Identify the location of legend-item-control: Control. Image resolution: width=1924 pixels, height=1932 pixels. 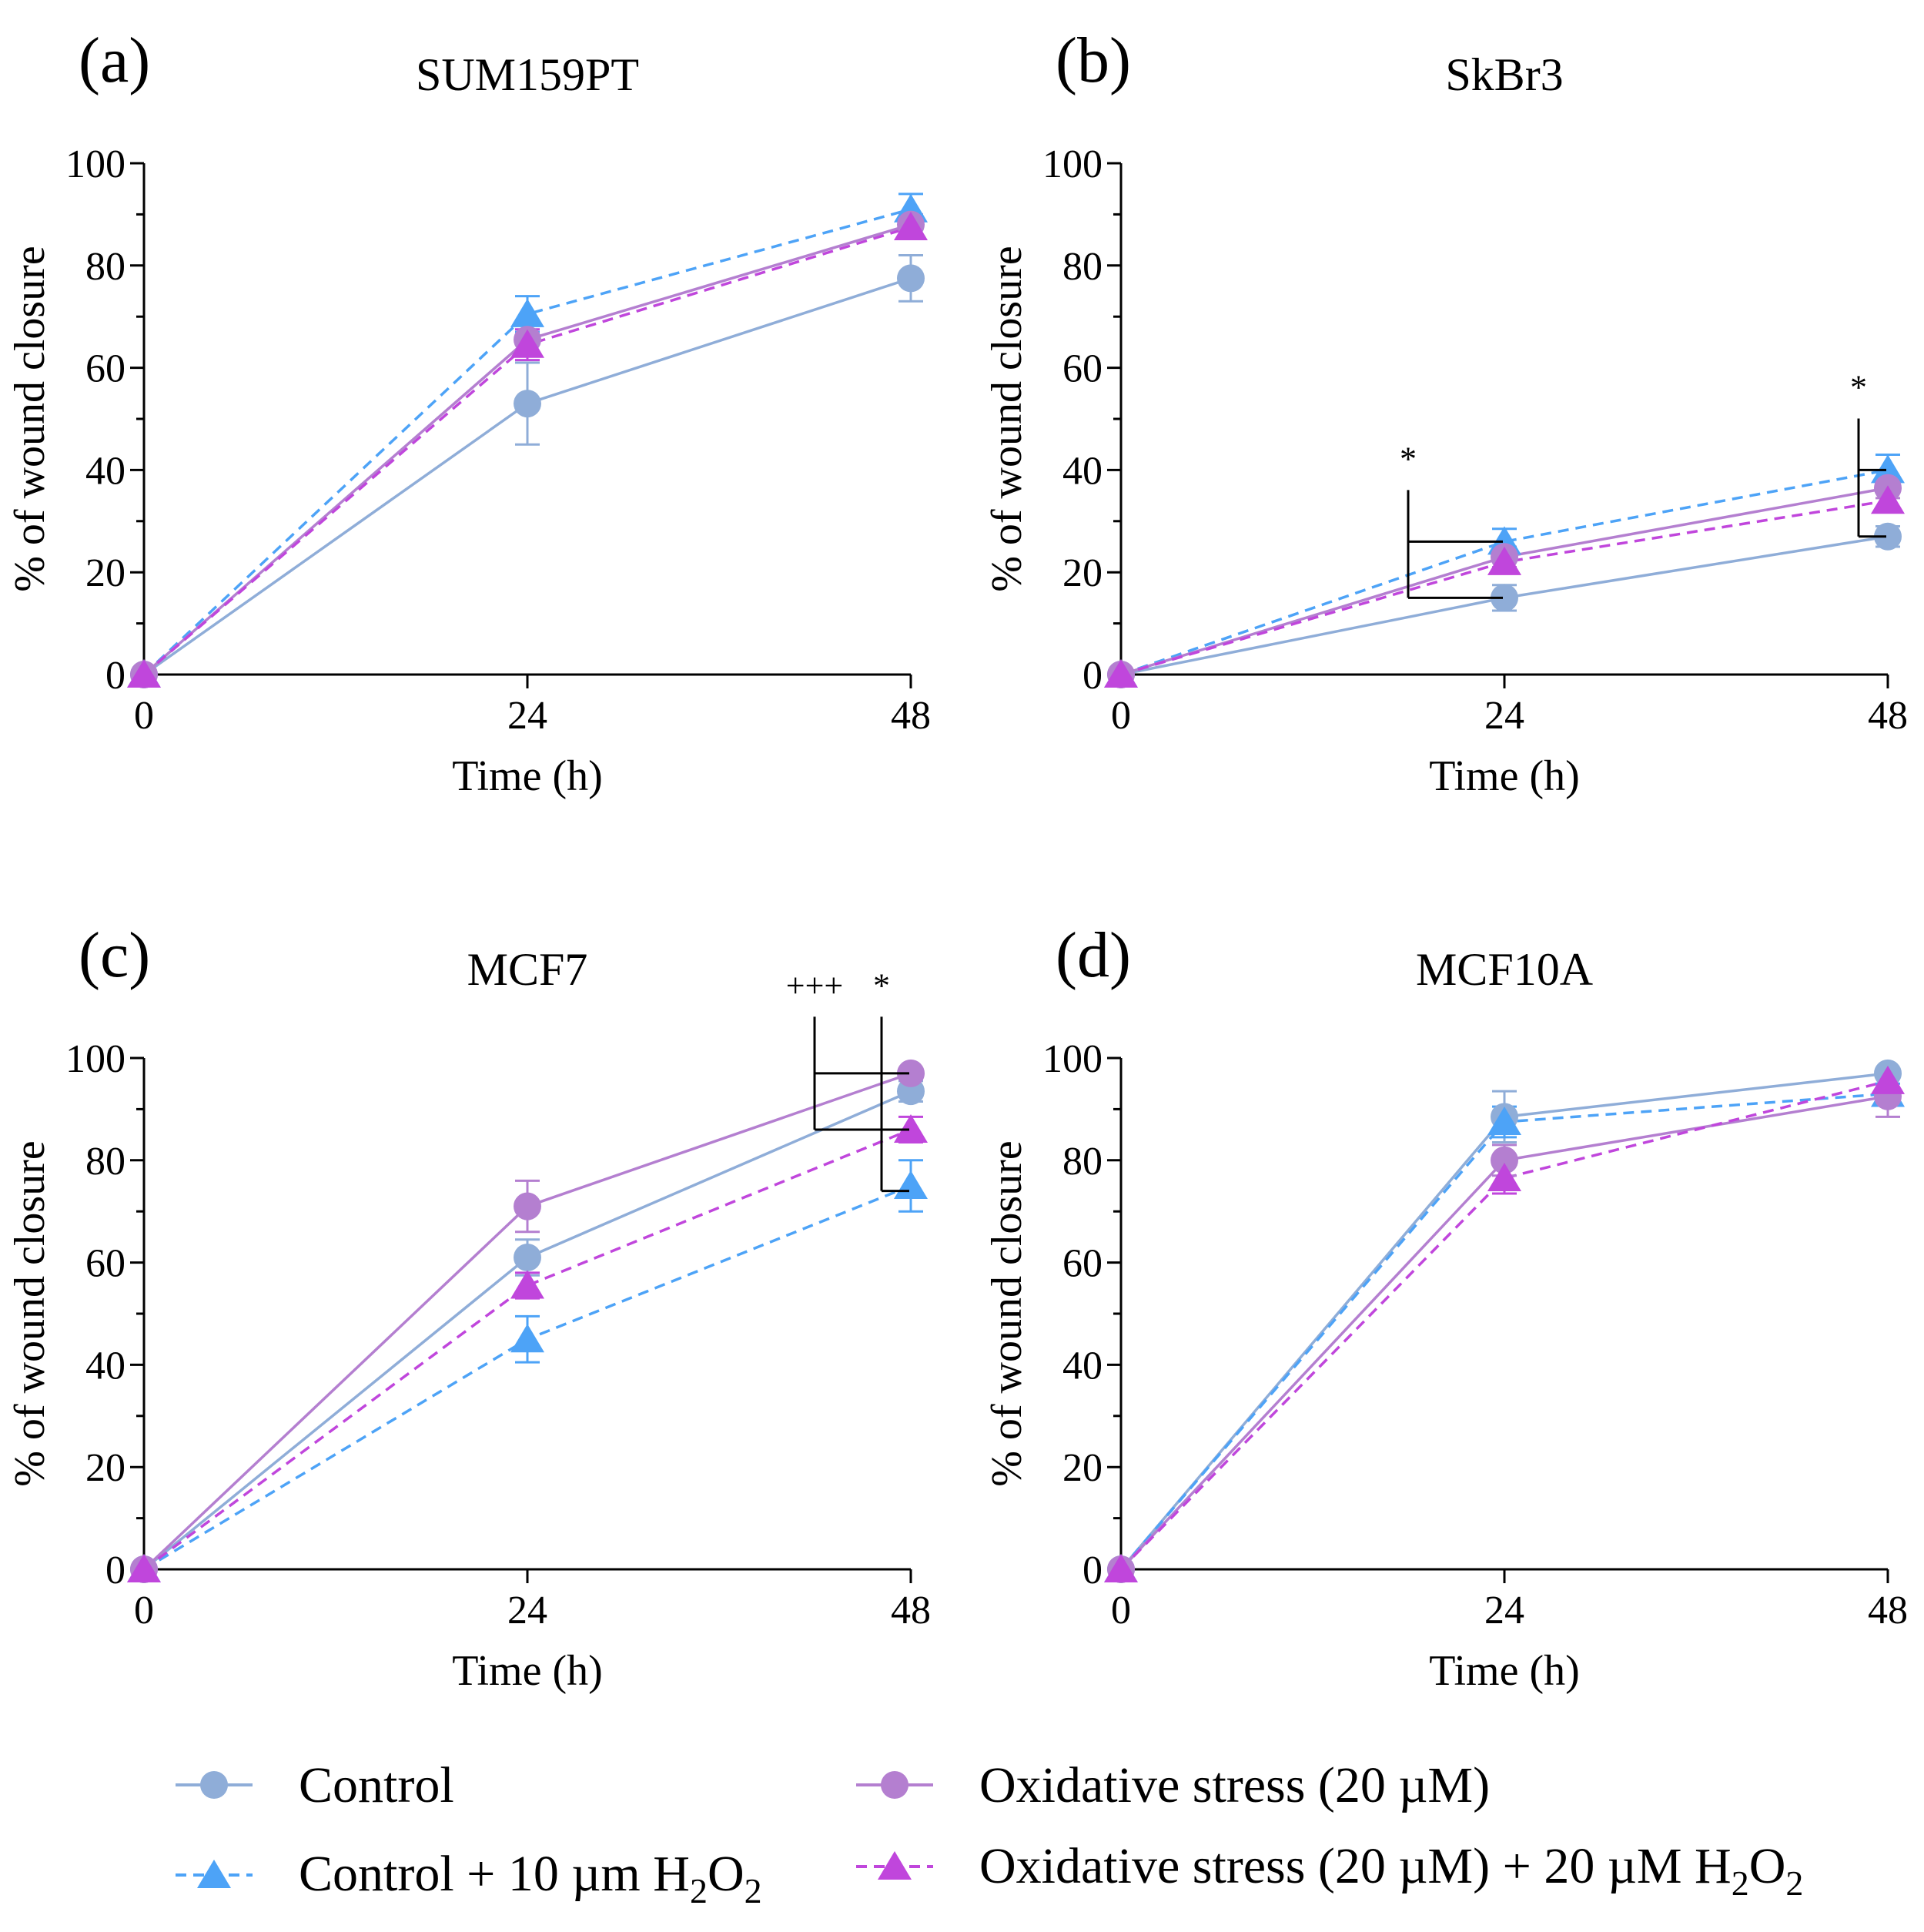
(315, 1785).